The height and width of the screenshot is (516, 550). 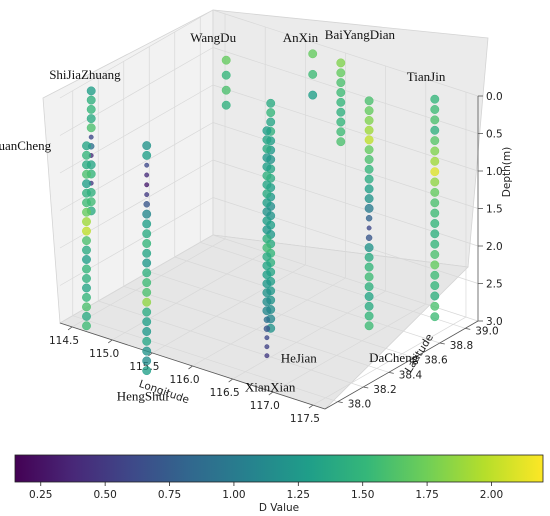 I want to click on y-tick-label: 39.0, so click(x=486, y=331).